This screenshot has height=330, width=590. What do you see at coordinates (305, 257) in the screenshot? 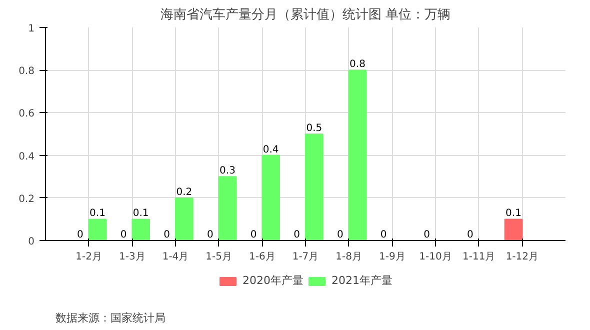
I see `x-tick-label: 1-7月` at bounding box center [305, 257].